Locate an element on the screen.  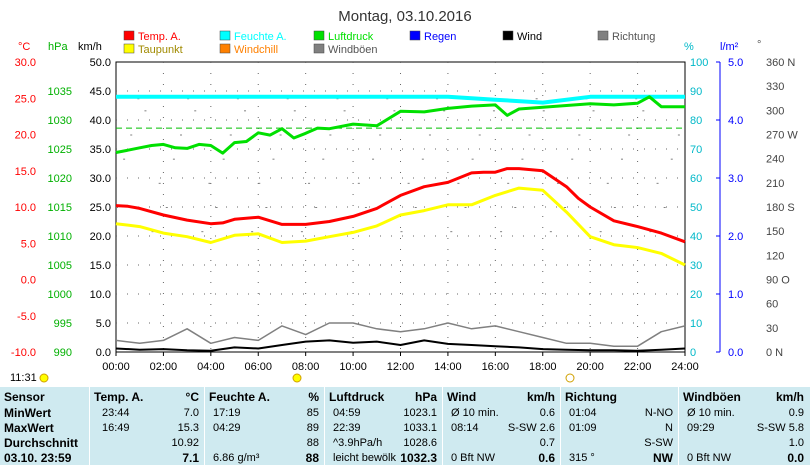
direction-tick: 150 is located at coordinates (775, 232).